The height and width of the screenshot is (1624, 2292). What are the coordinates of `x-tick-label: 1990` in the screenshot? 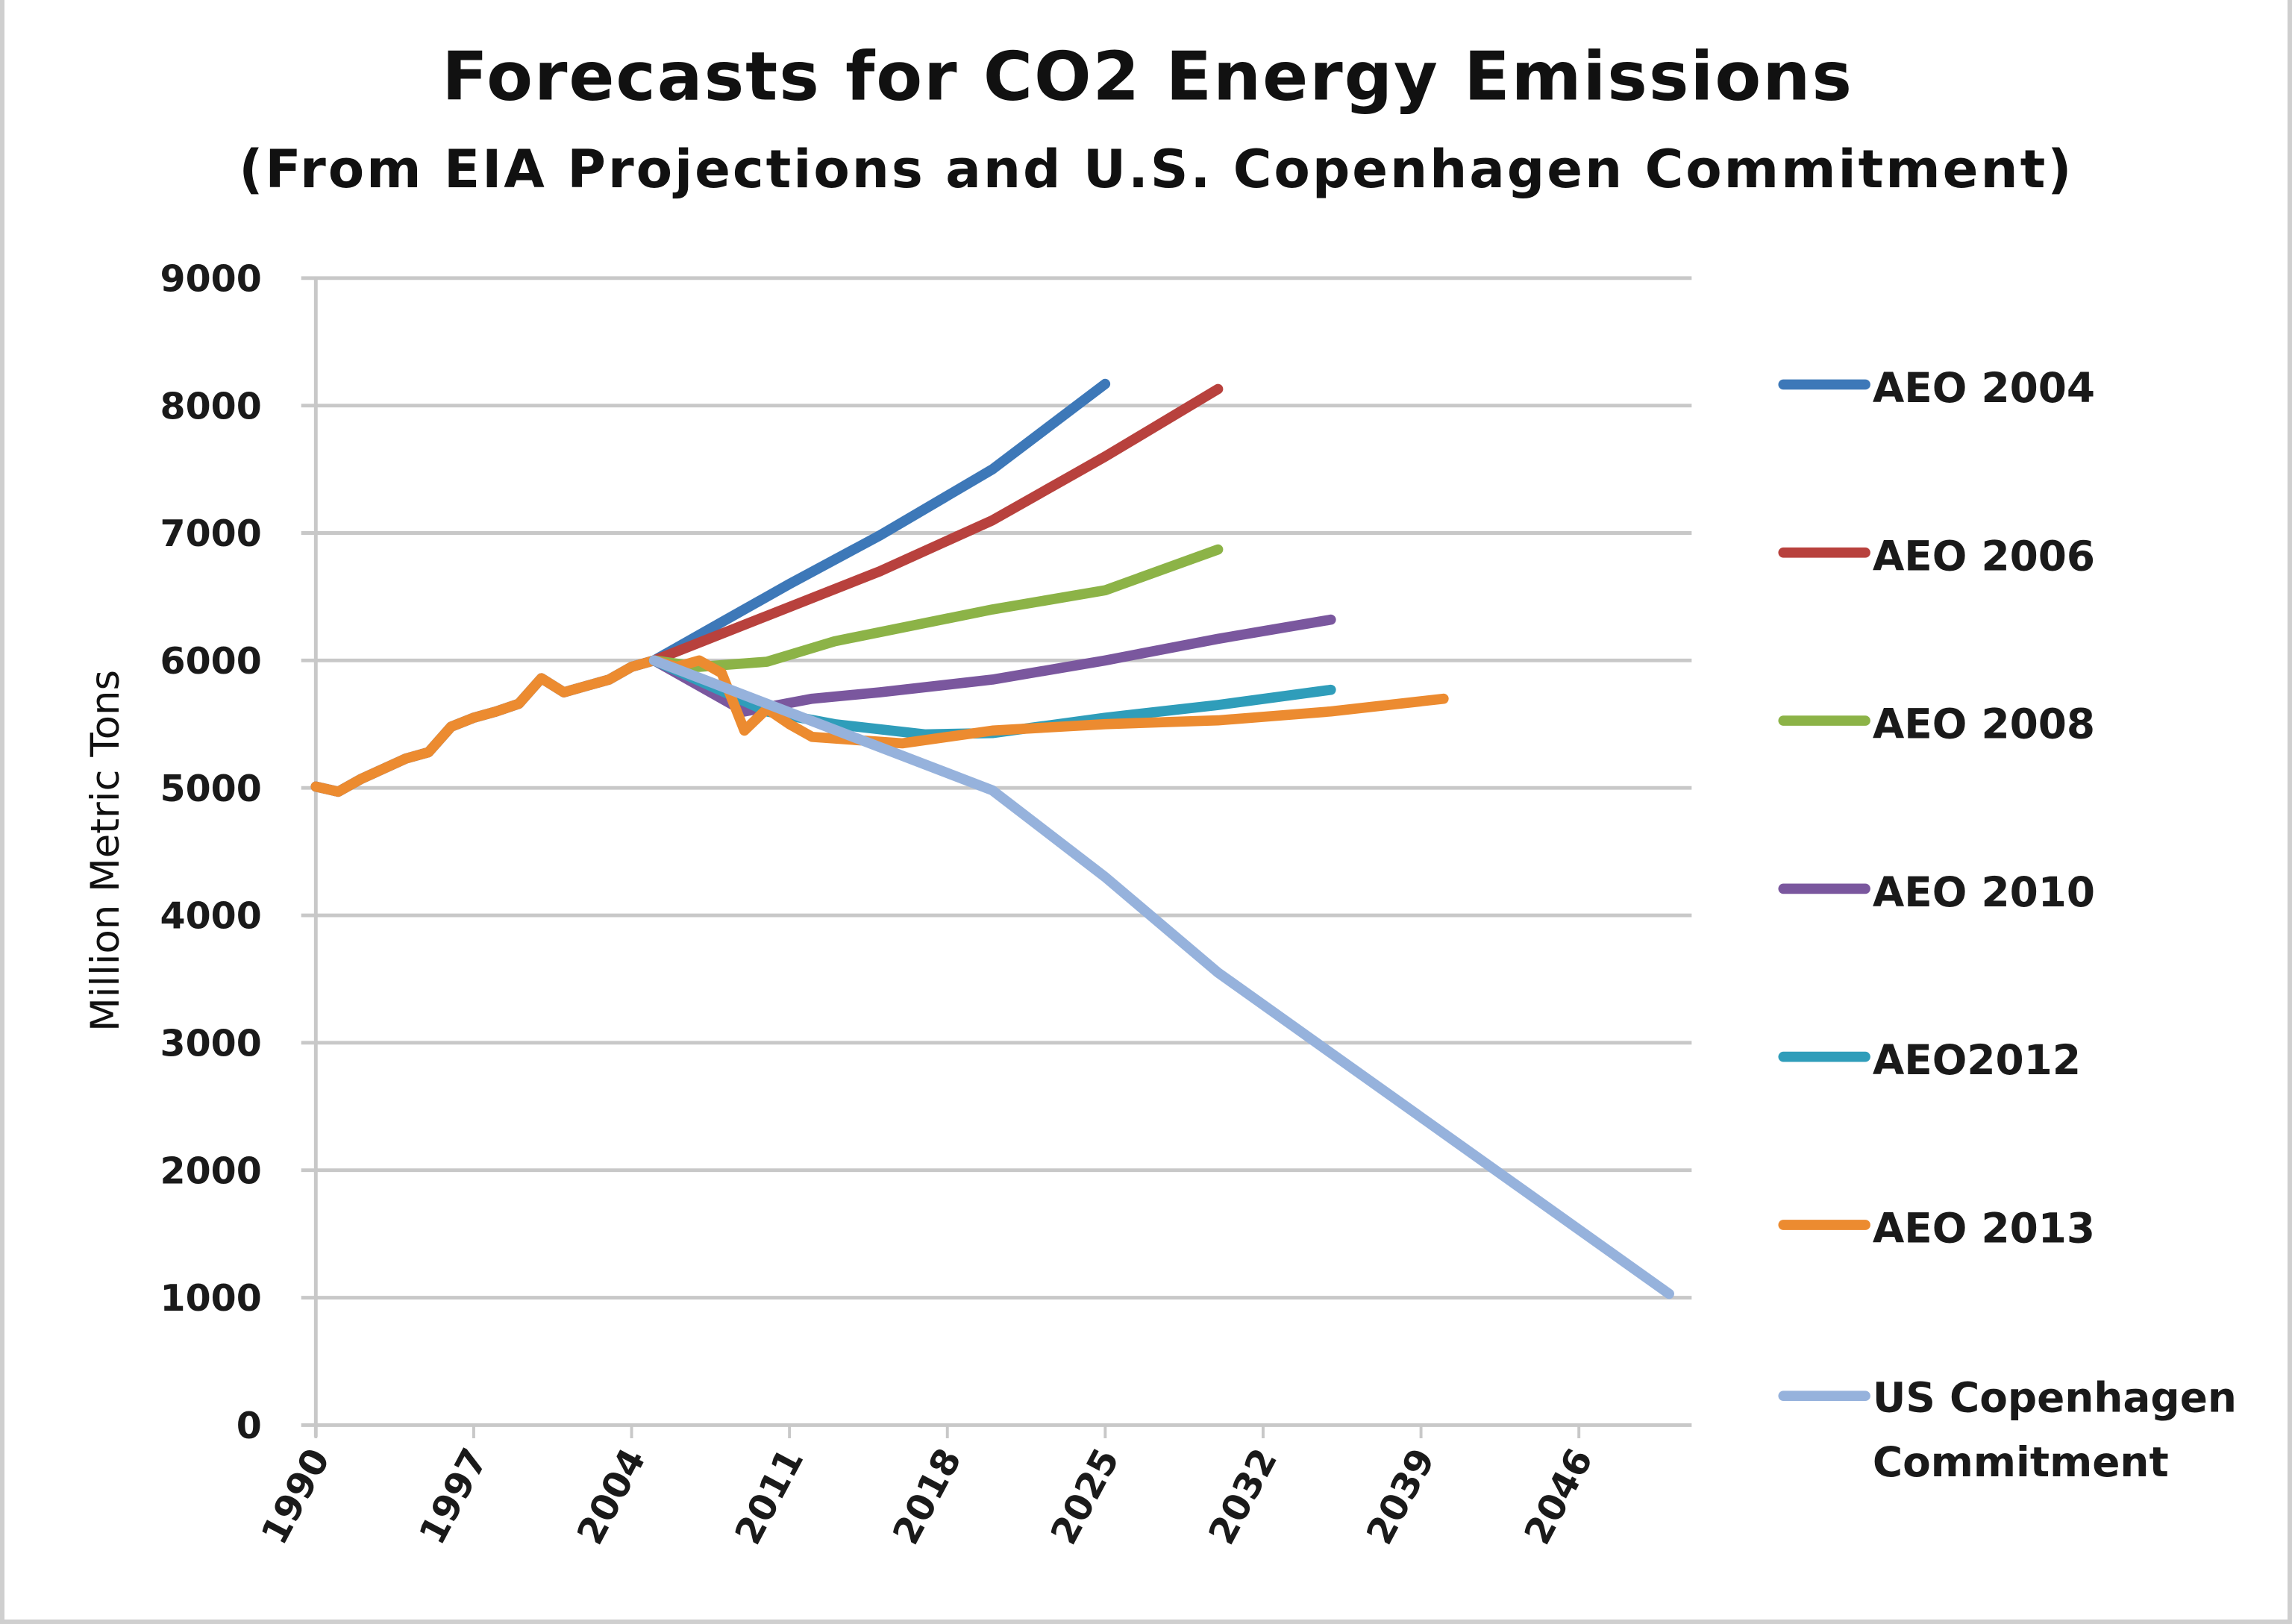 It's located at (295, 1496).